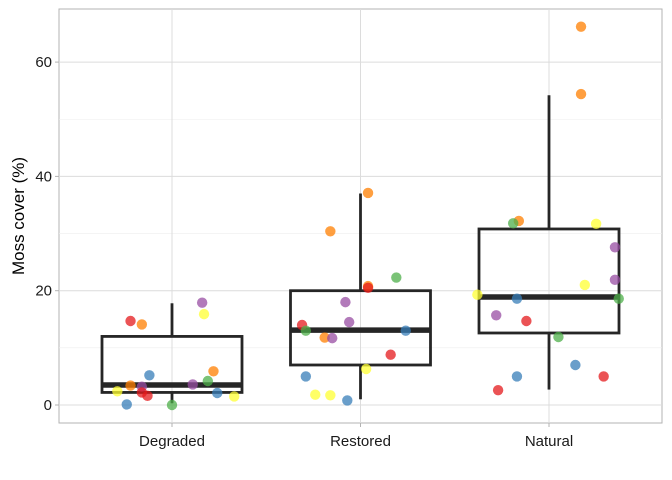 This screenshot has height=480, width=672. I want to click on x-tick-label: Natural, so click(549, 441).